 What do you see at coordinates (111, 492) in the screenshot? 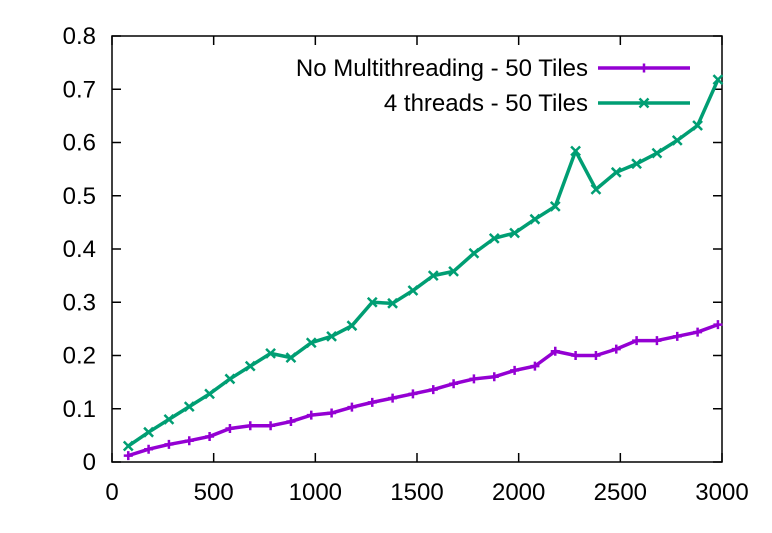
I see `x-tick-label: 0` at bounding box center [111, 492].